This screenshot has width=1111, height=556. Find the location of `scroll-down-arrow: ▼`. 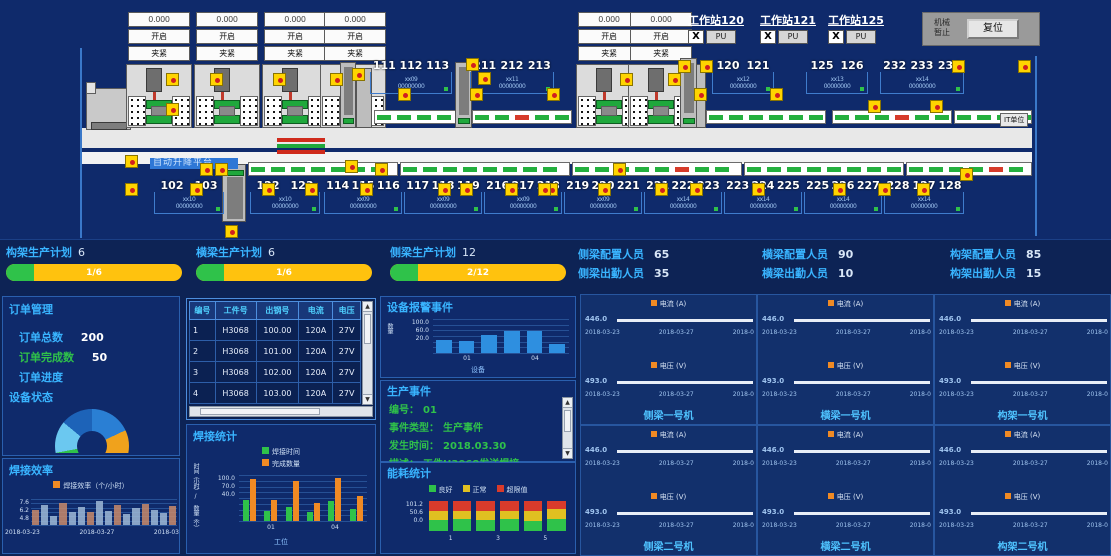

scroll-down-arrow: ▼ is located at coordinates (367, 399).